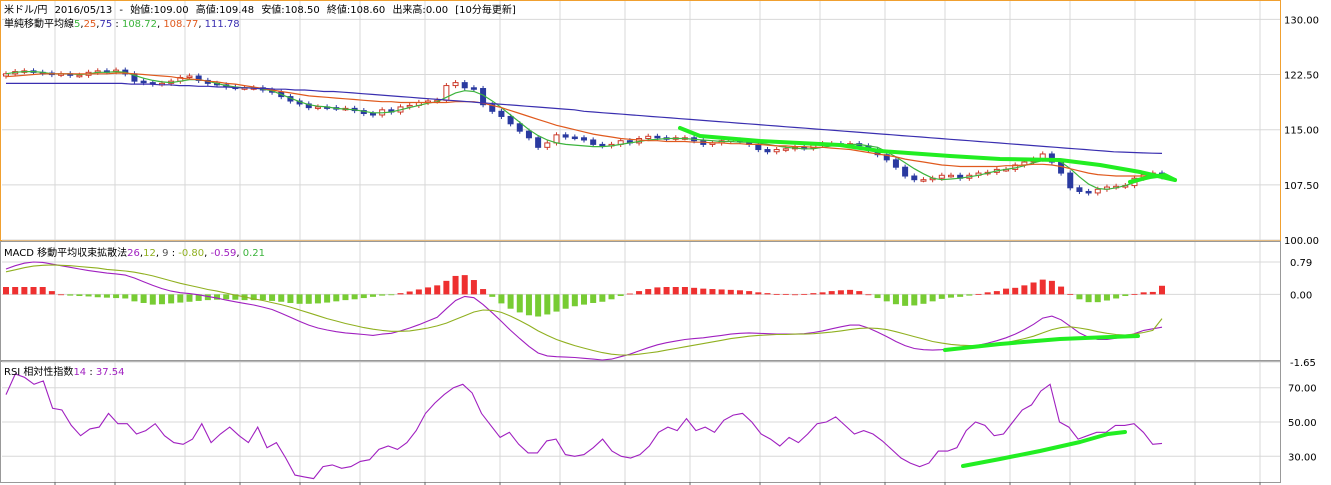 This screenshot has width=1331, height=485. Describe the element at coordinates (90, 24) in the screenshot. I see `sma-param-25: 25` at that location.